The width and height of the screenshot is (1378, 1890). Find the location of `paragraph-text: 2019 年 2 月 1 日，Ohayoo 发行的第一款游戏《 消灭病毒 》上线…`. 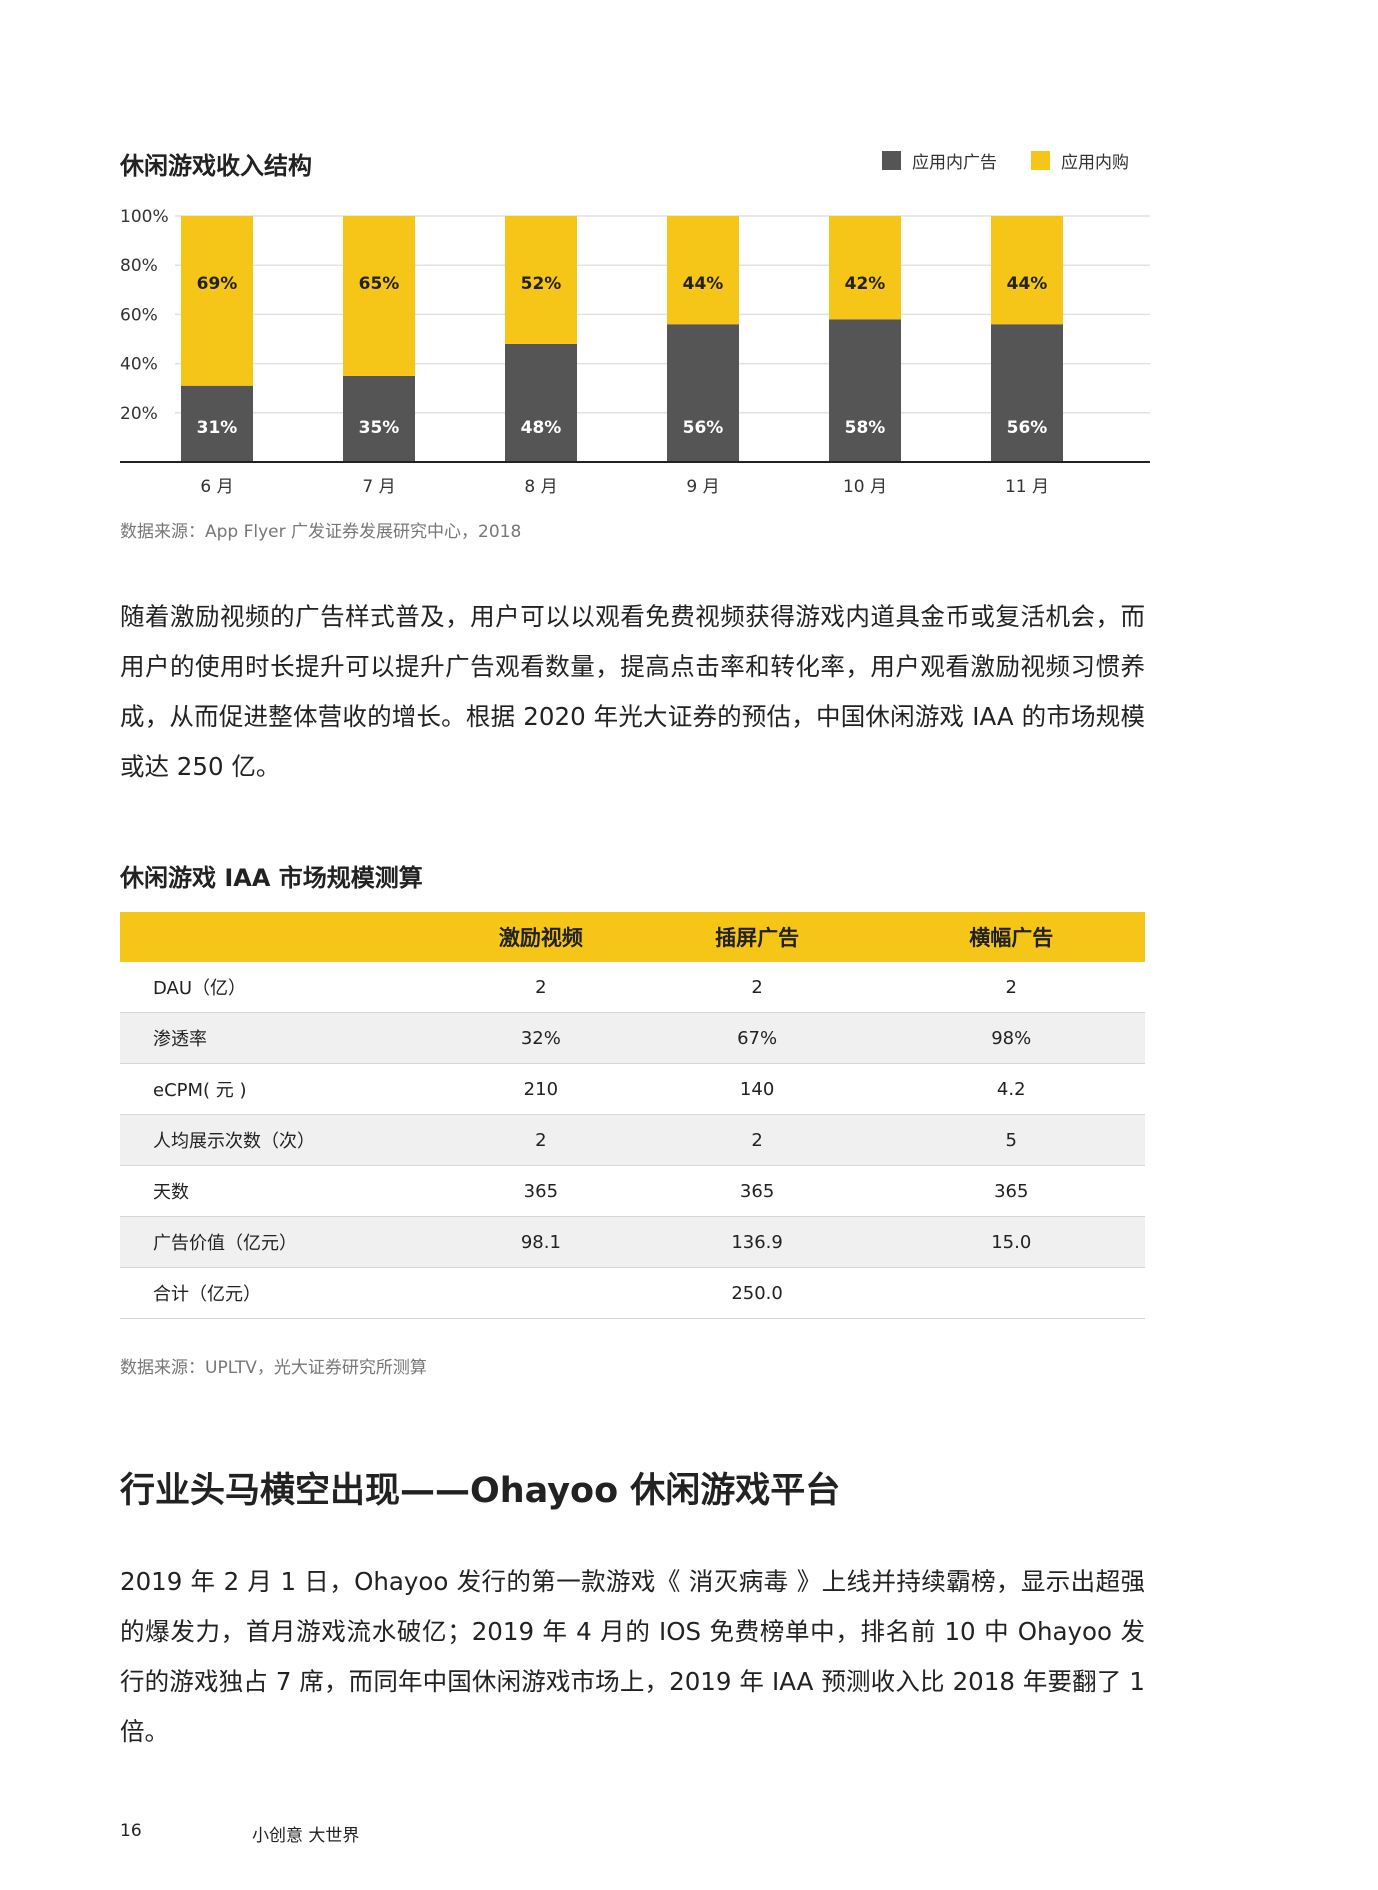

paragraph-text: 2019 年 2 月 1 日，Ohayoo 发行的第一款游戏《 消灭病毒 》上线… is located at coordinates (632, 1656).